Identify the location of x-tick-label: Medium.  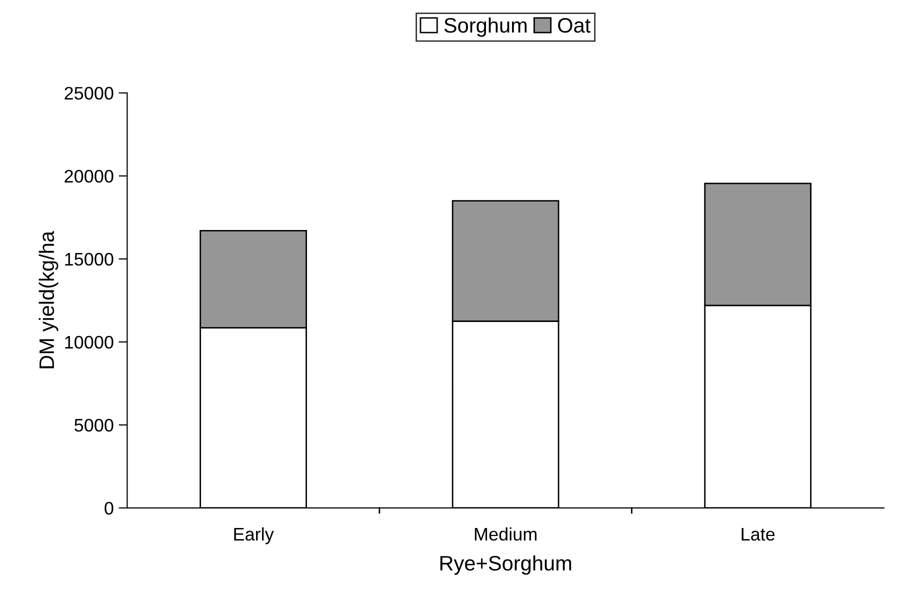
(505, 534).